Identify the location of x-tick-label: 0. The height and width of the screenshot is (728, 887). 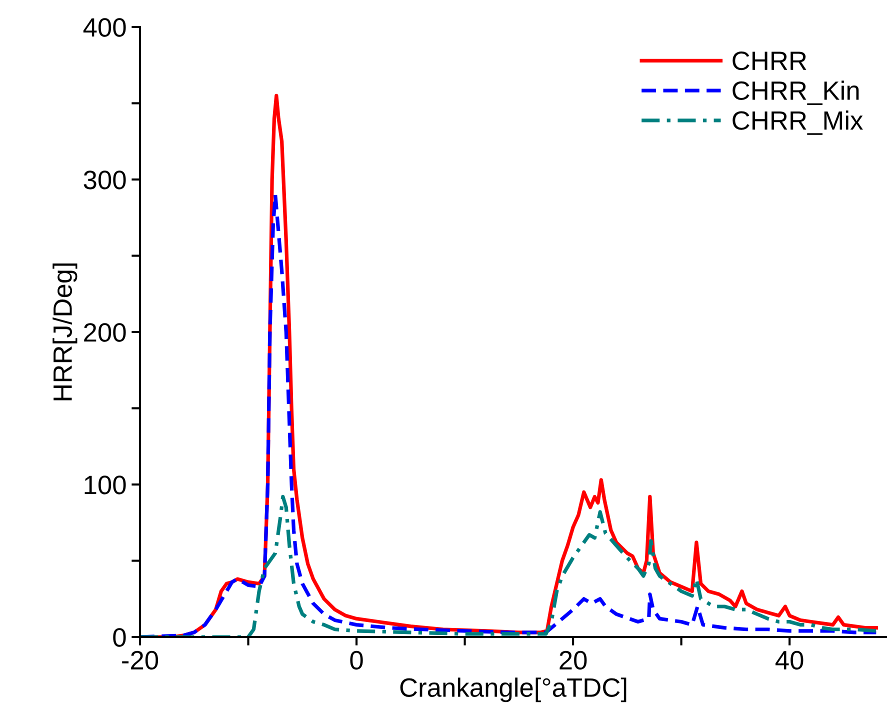
(356, 660).